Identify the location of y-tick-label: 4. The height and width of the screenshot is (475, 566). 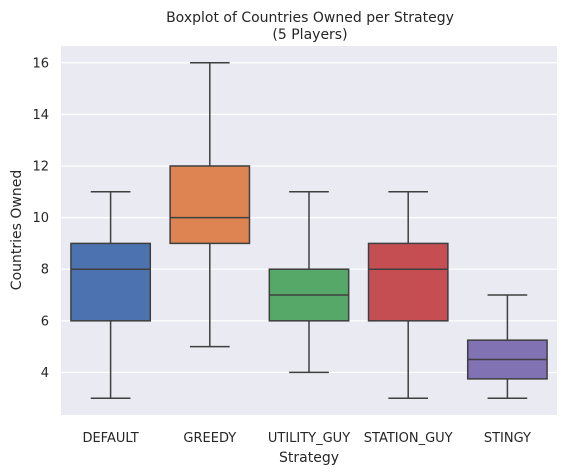
(45, 373).